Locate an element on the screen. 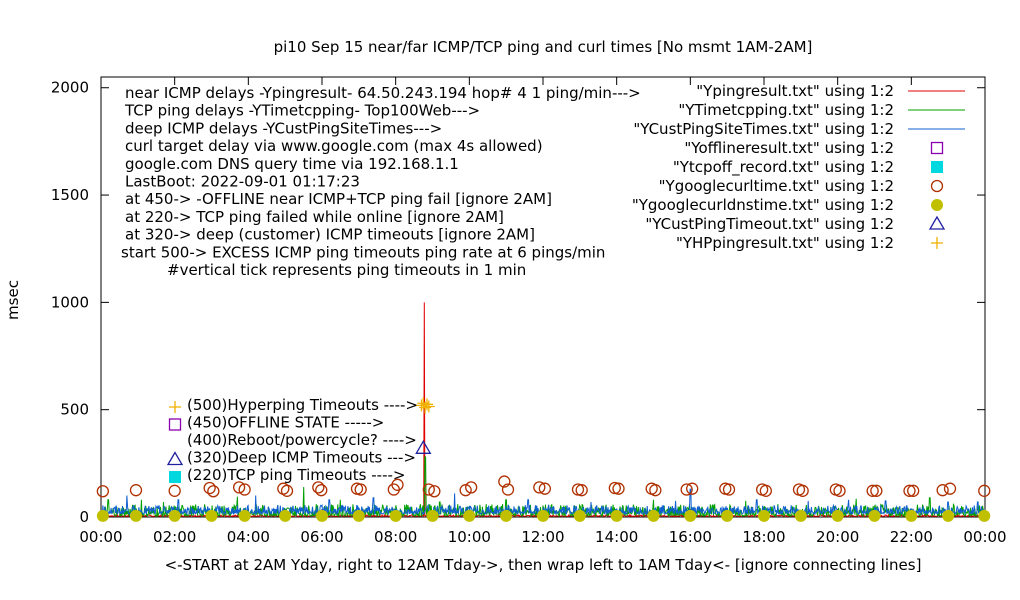 This screenshot has width=1020, height=600. y-tick-label: 2000 is located at coordinates (70, 88).